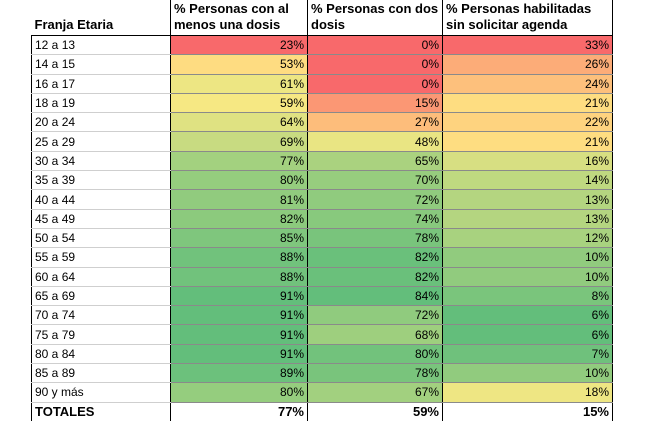  What do you see at coordinates (527, 45) in the screenshot?
I see `no-appointment-cell: 33%` at bounding box center [527, 45].